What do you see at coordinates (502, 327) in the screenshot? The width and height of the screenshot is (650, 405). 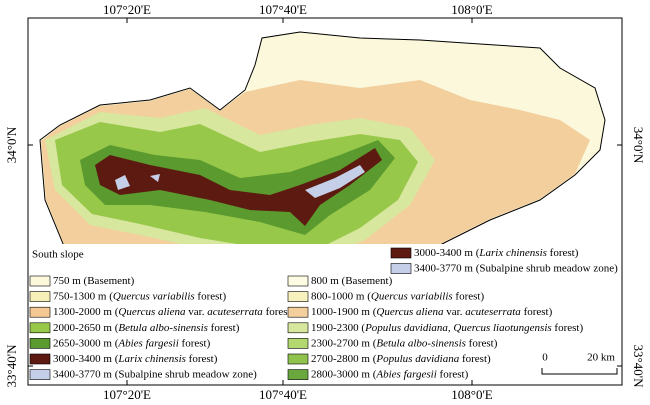 I see `legend-label-part: Quercus liaotungensis` at bounding box center [502, 327].